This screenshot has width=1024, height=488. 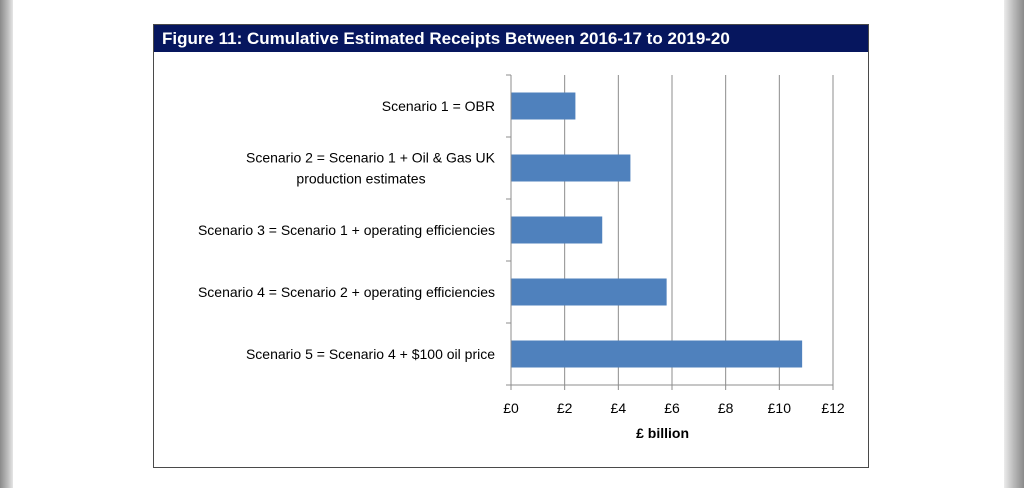 What do you see at coordinates (1014, 244) in the screenshot?
I see `page-edge-right-shadow` at bounding box center [1014, 244].